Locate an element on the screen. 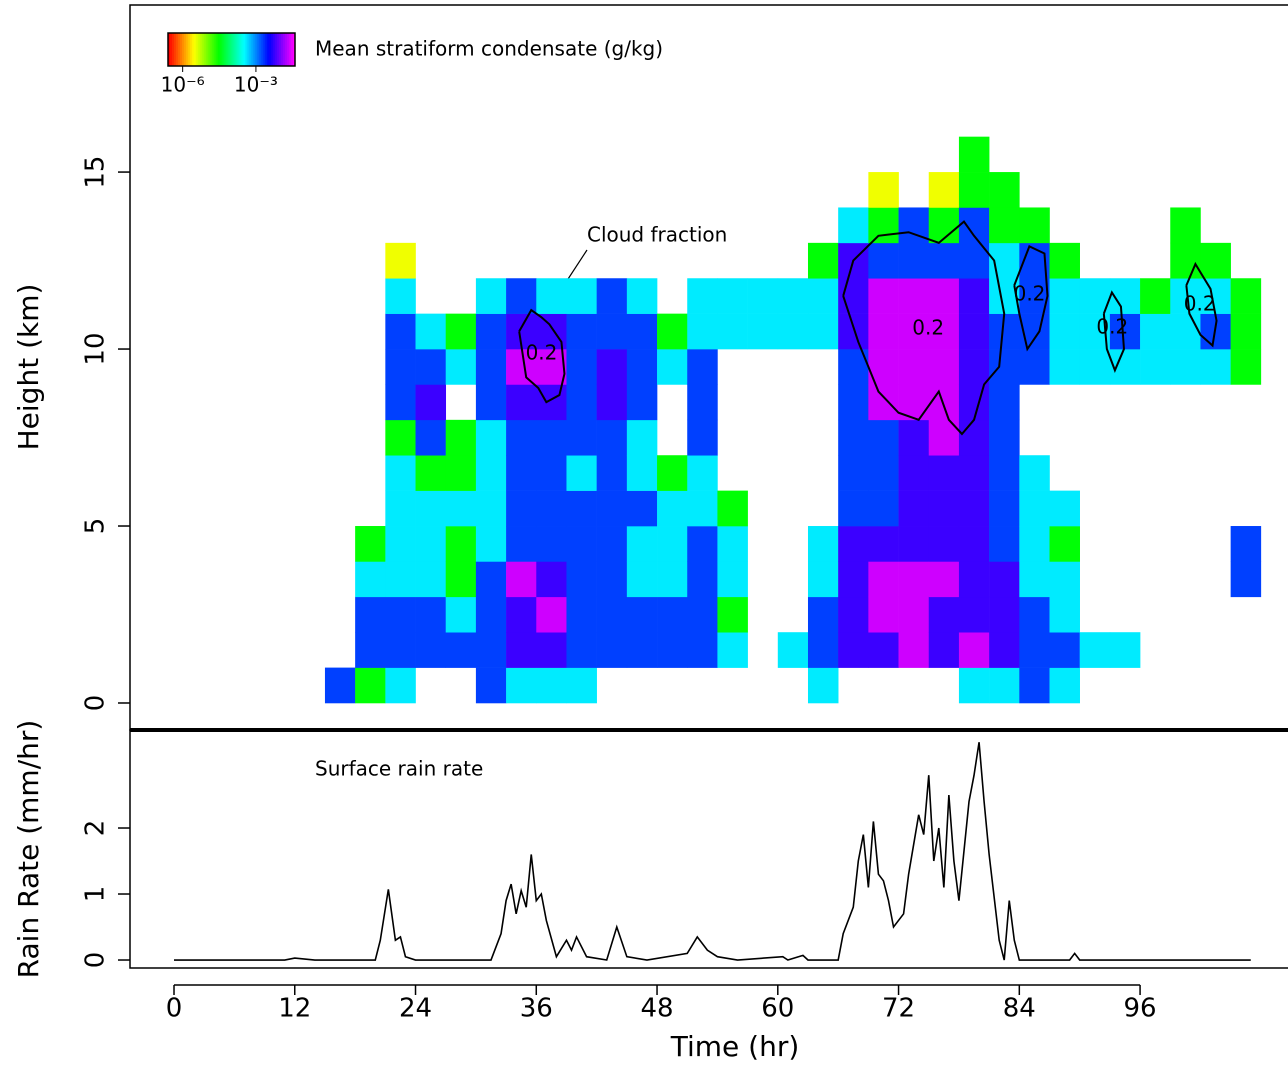 Image resolution: width=1288 pixels, height=1071 pixels. y-tick-label: 10 is located at coordinates (96, 348).